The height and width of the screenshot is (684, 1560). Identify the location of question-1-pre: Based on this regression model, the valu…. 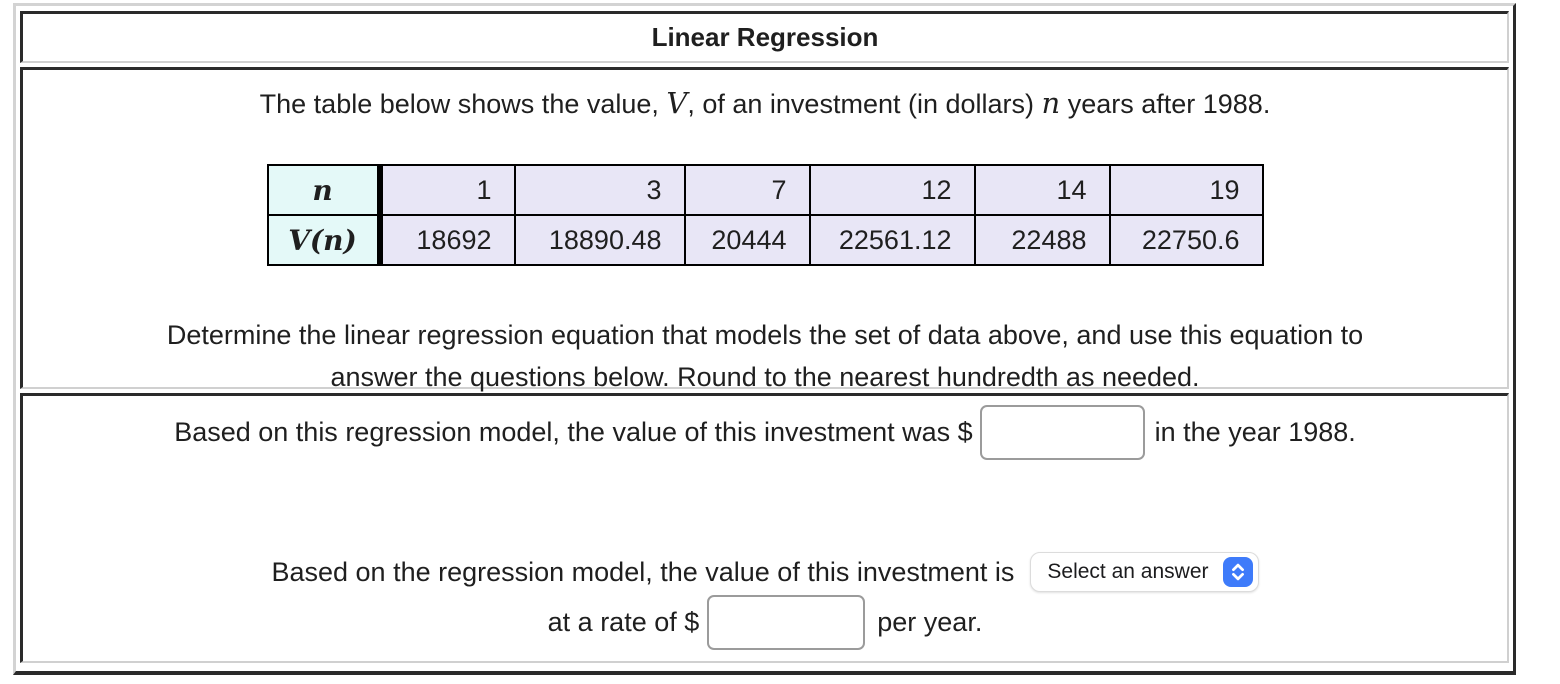
(573, 432).